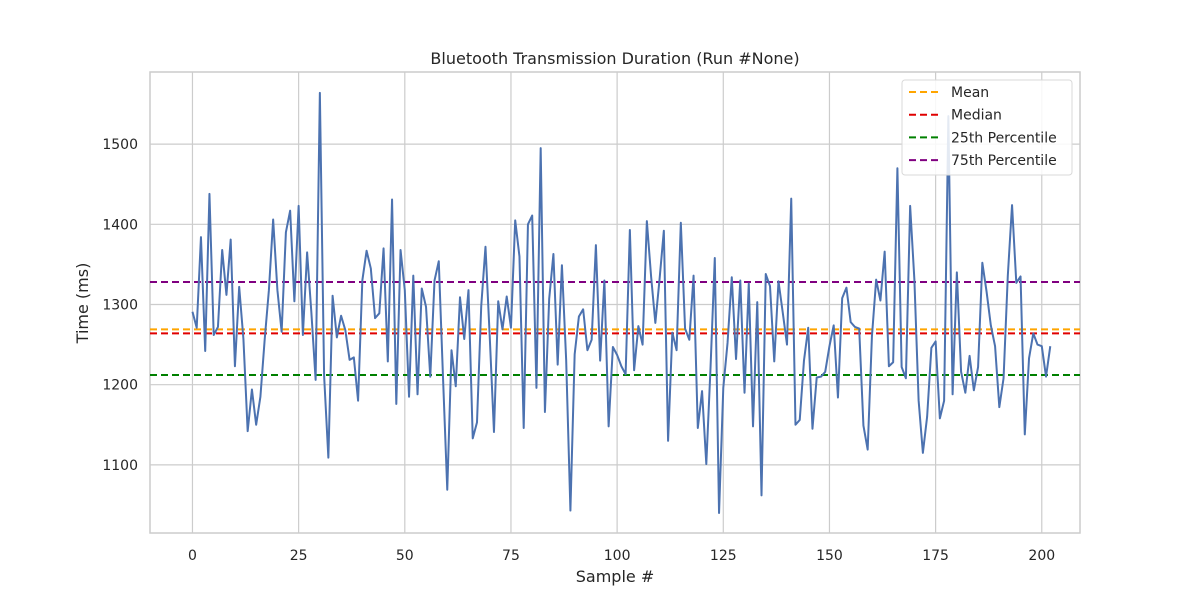 The height and width of the screenshot is (600, 1200). Describe the element at coordinates (120, 306) in the screenshot. I see `y-tick-label: 1300` at that location.